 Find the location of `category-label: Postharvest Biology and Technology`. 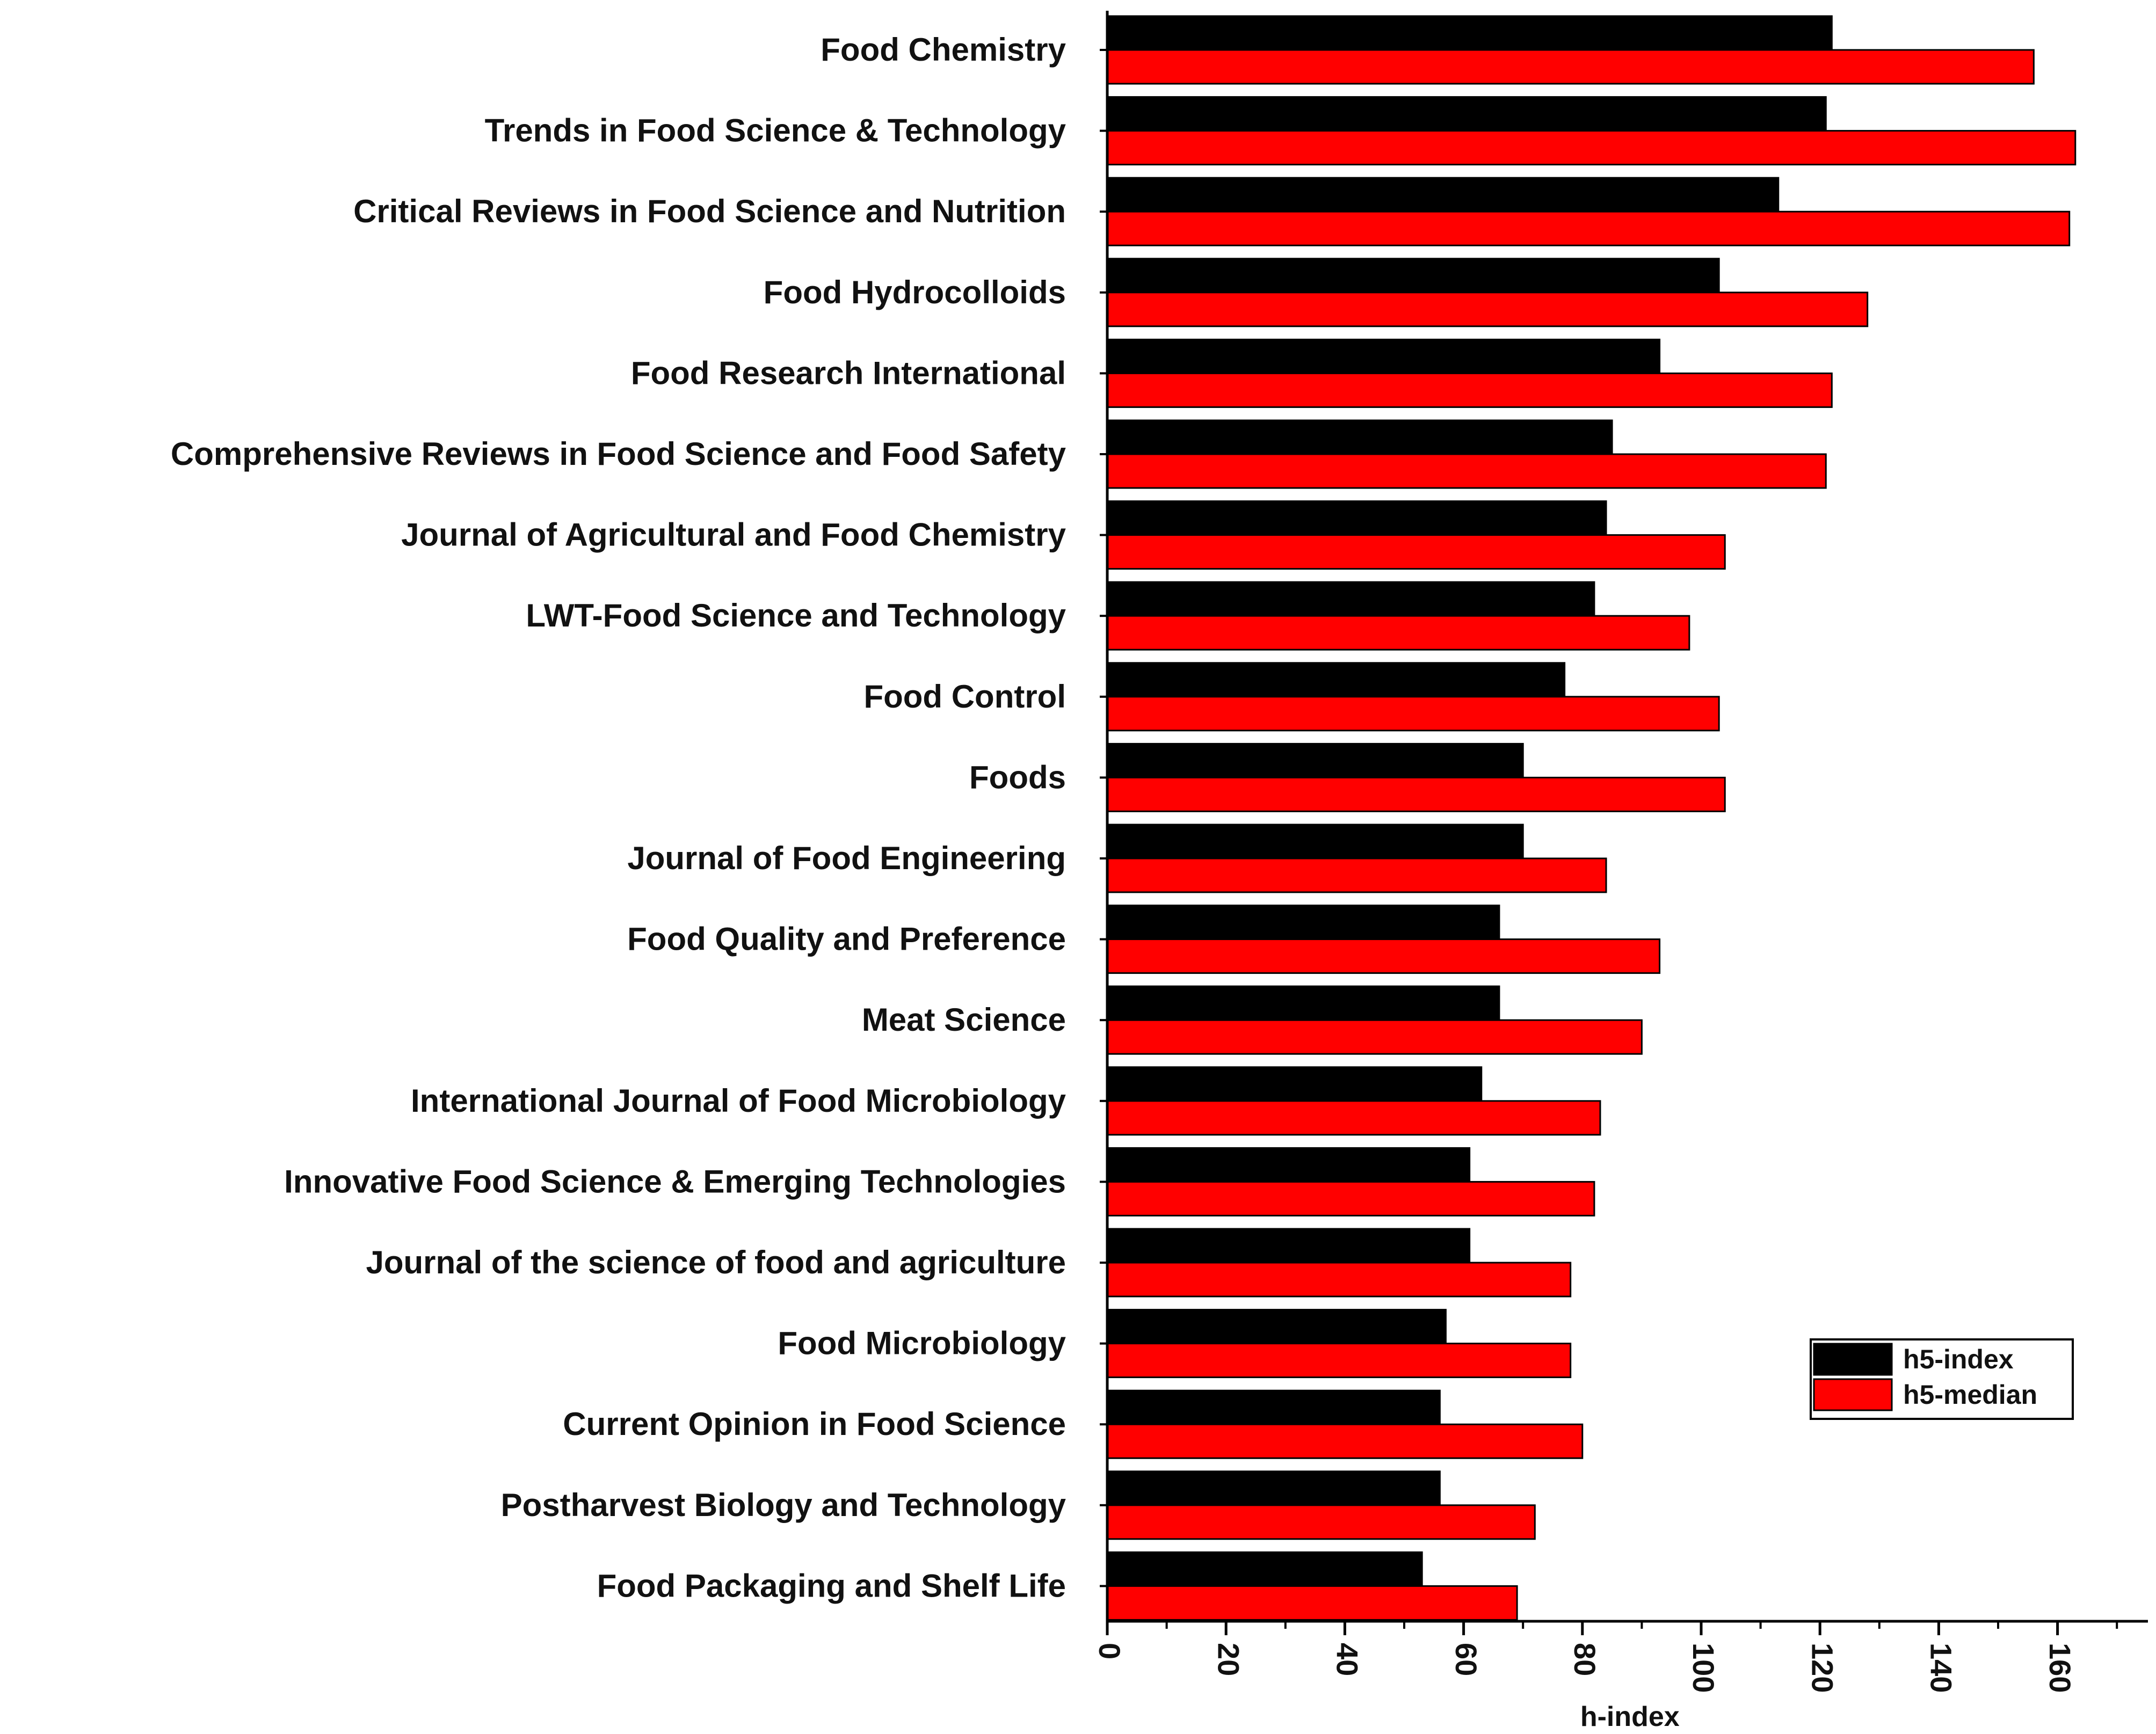

category-label: Postharvest Biology and Technology is located at coordinates (784, 1505).